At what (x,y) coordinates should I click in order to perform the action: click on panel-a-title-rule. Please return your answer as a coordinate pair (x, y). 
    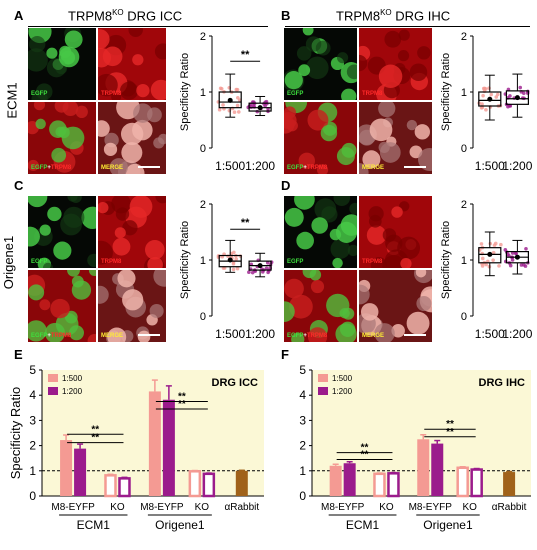
    Looking at the image, I should click on (148, 26).